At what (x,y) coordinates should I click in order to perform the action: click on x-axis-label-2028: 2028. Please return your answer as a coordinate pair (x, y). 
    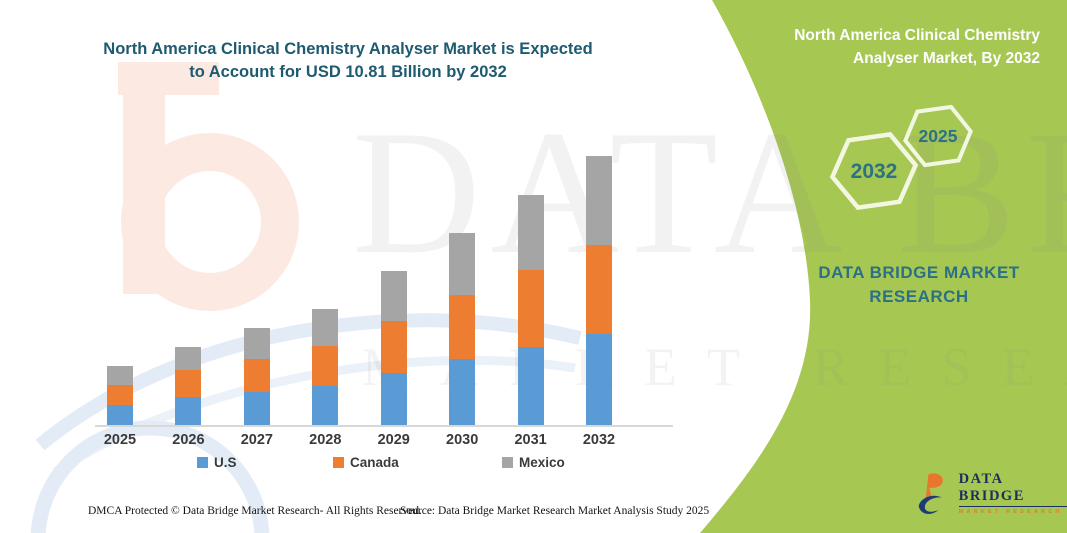
    Looking at the image, I should click on (325, 440).